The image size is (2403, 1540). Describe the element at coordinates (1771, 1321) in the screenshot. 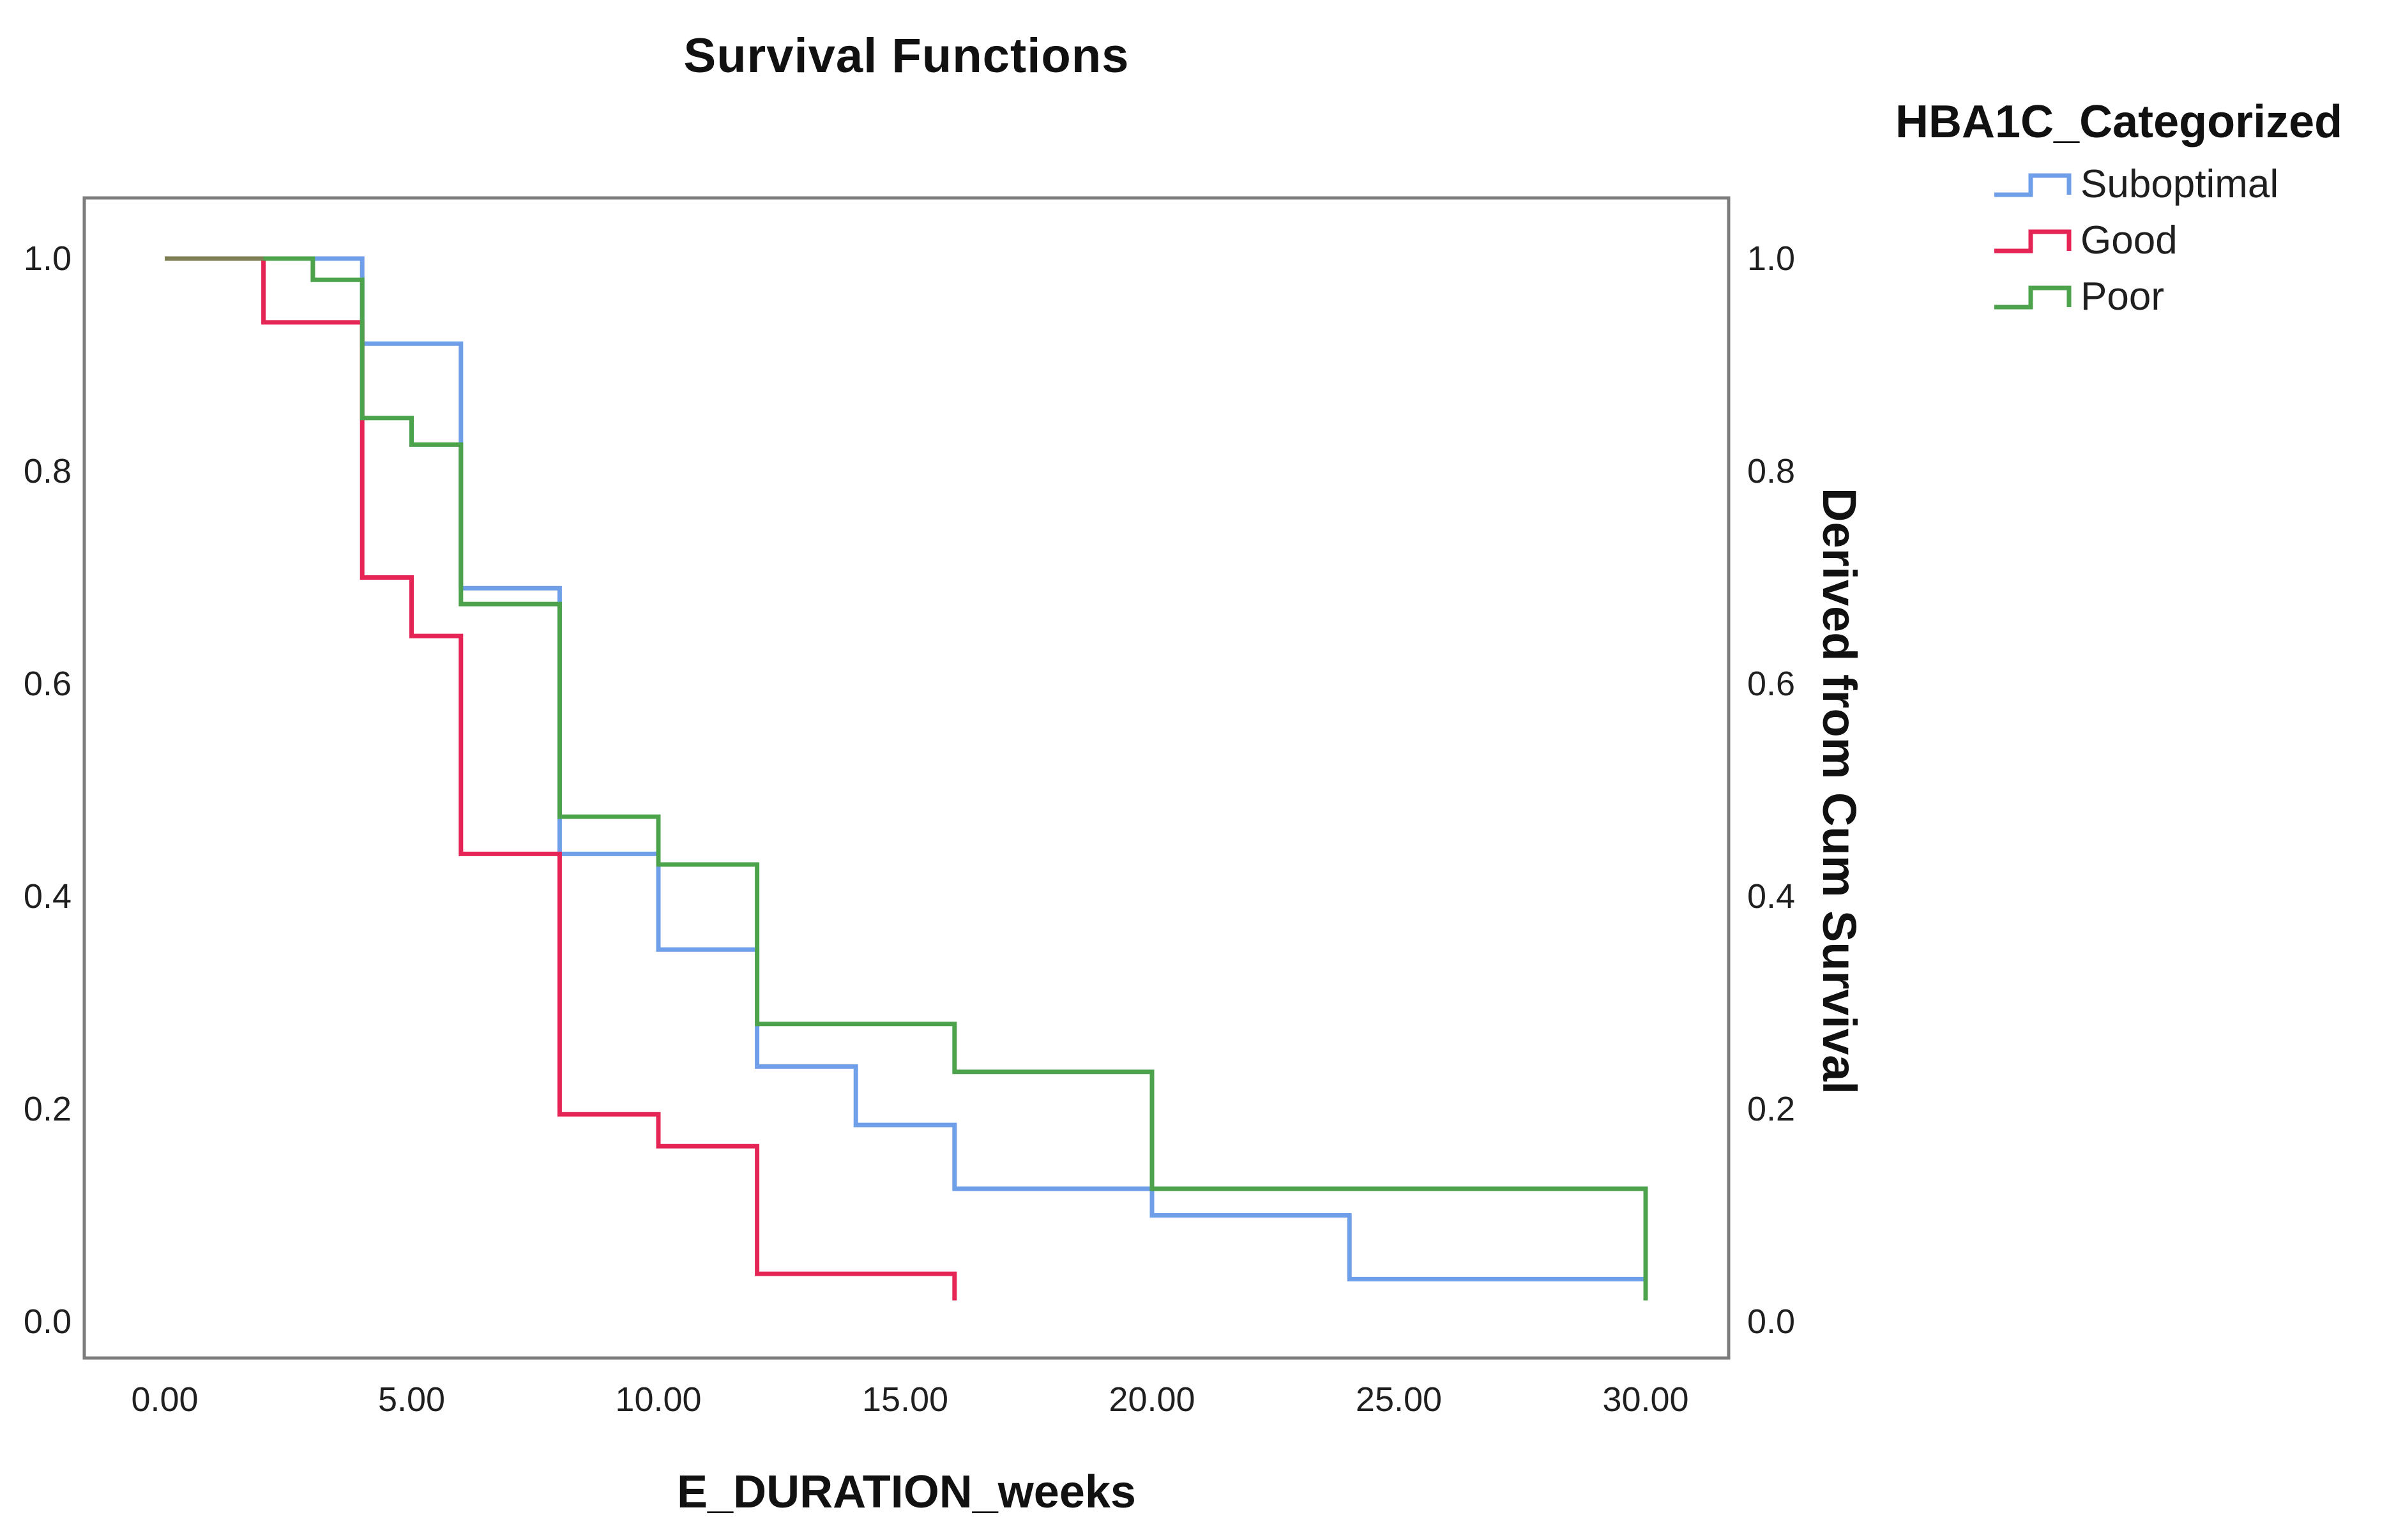

I see `y-tick-label-right-0.0: 0.0` at that location.